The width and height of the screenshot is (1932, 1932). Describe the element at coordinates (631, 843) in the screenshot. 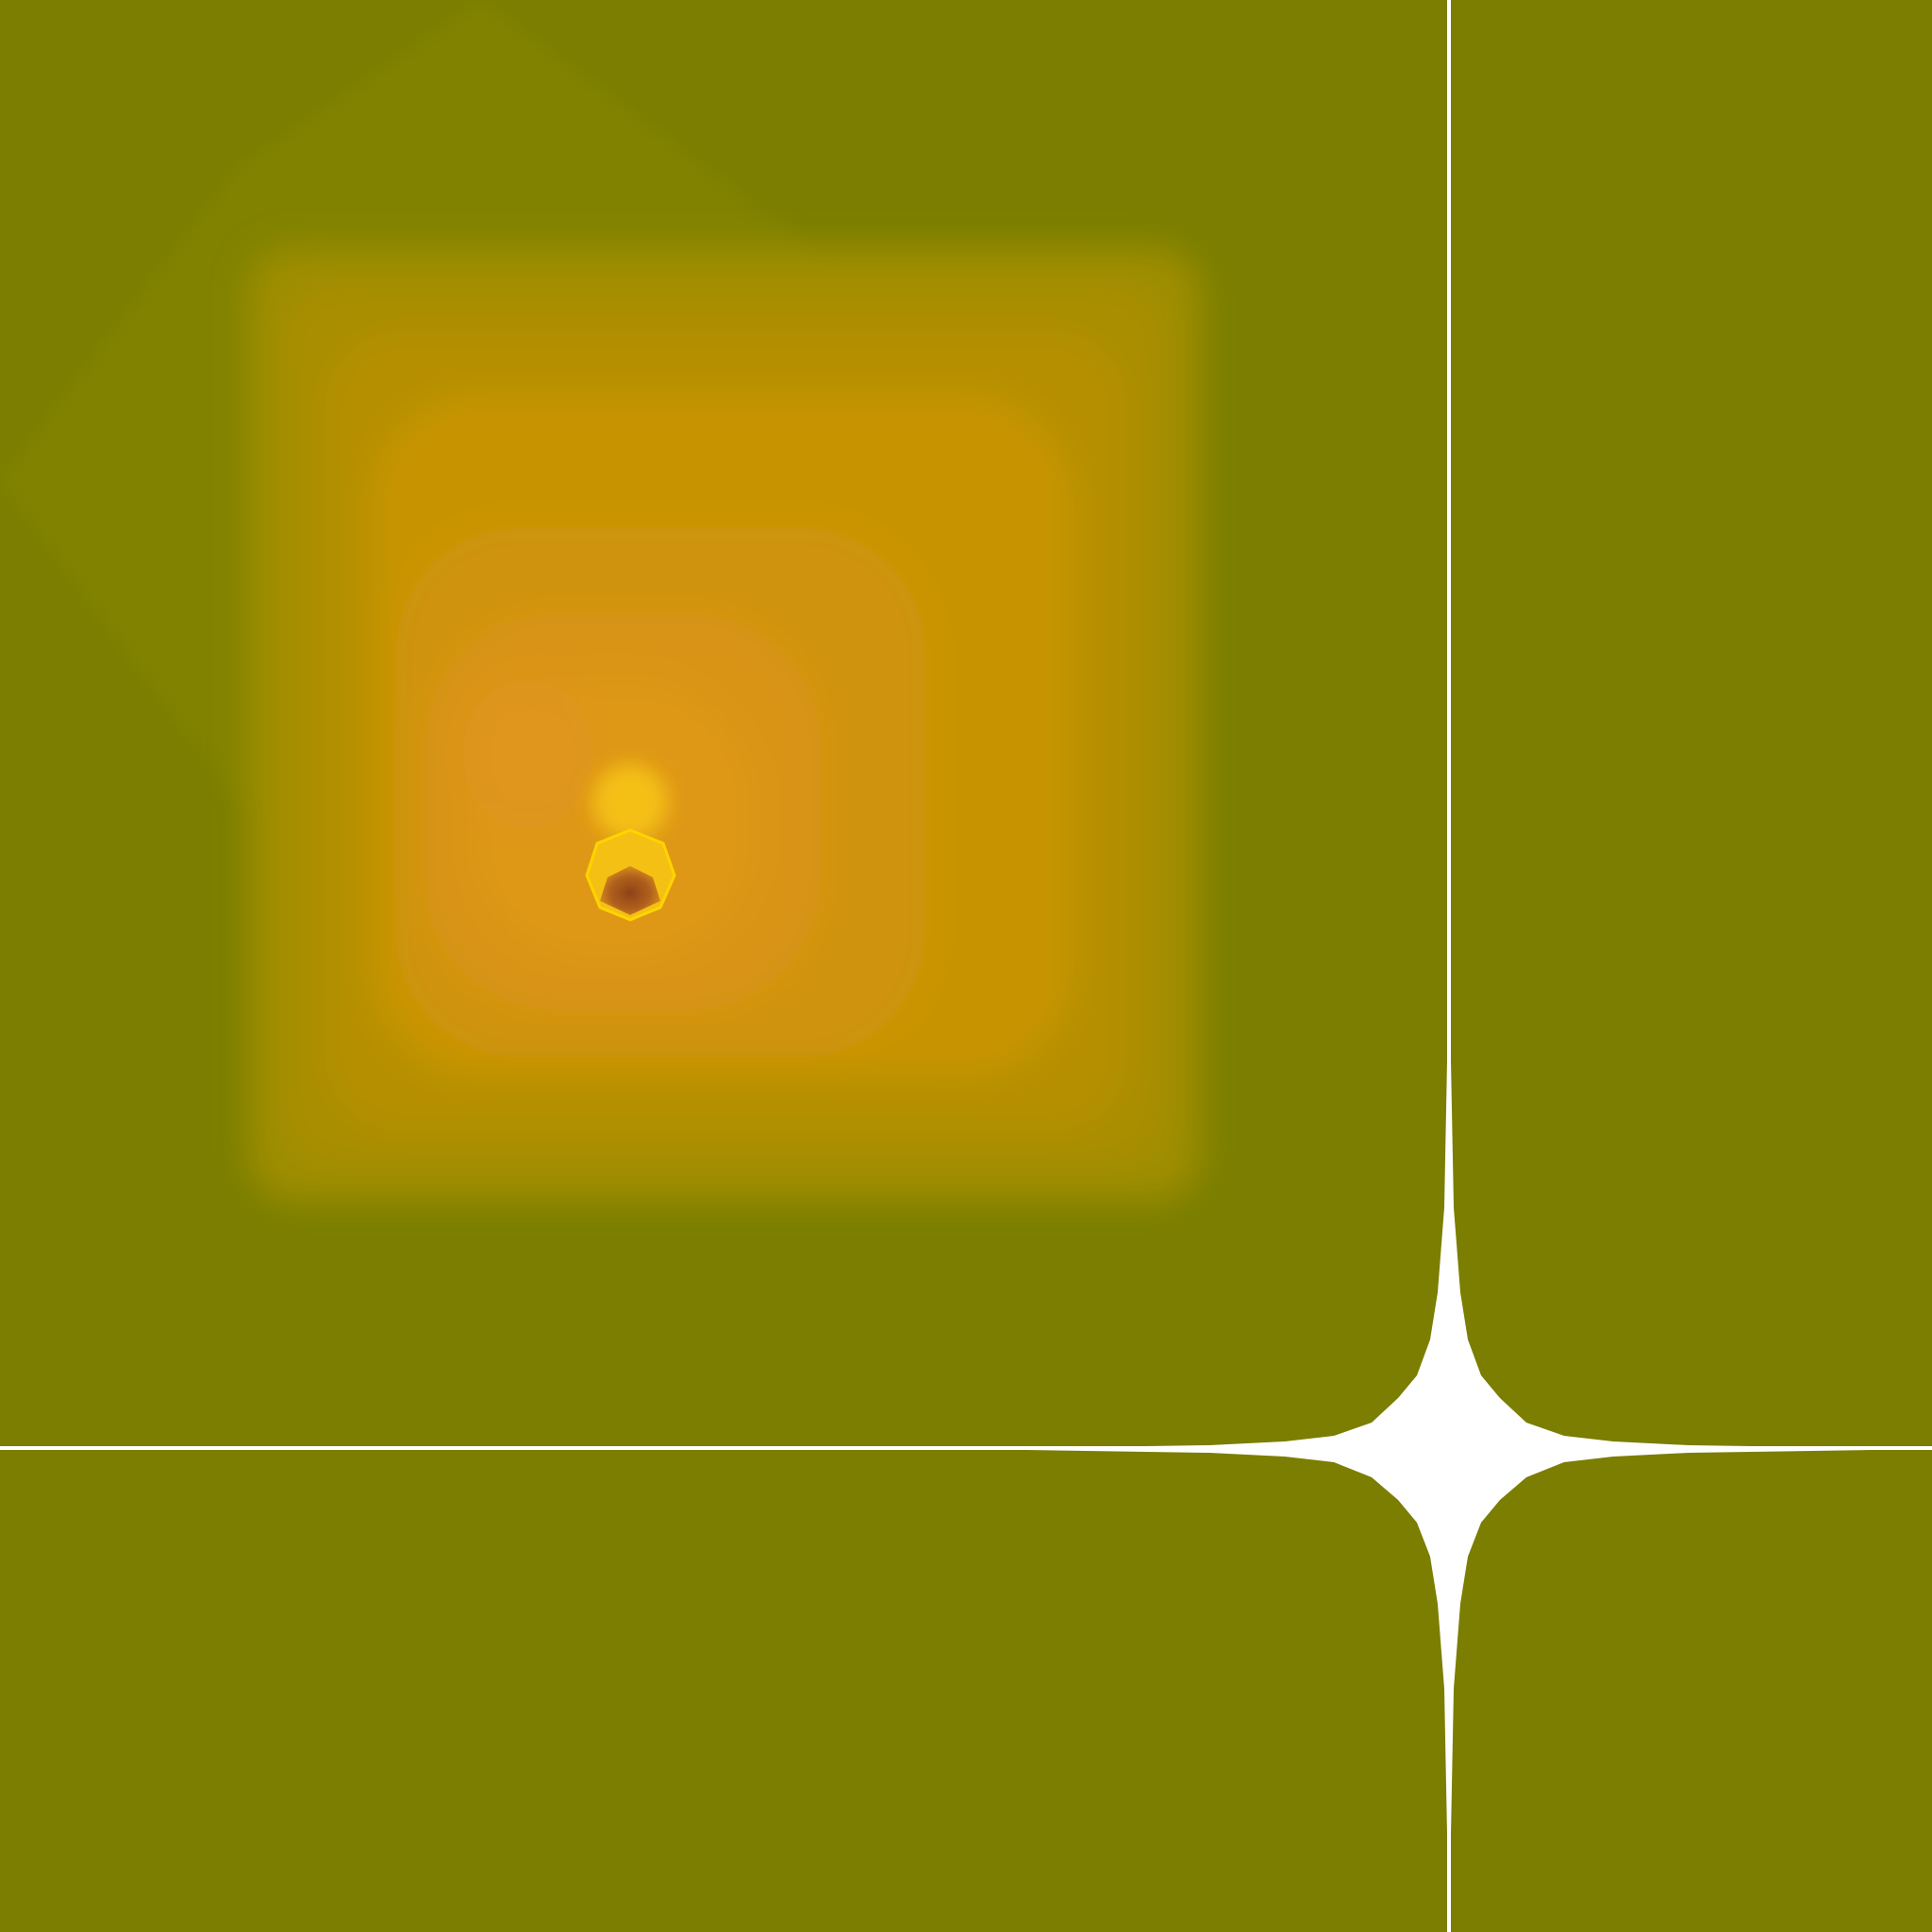

I see `focus-point` at that location.